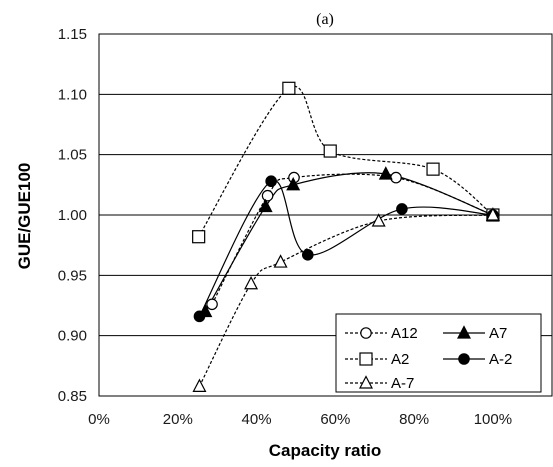  What do you see at coordinates (414, 419) in the screenshot?
I see `x-tick-label: 80%` at bounding box center [414, 419].